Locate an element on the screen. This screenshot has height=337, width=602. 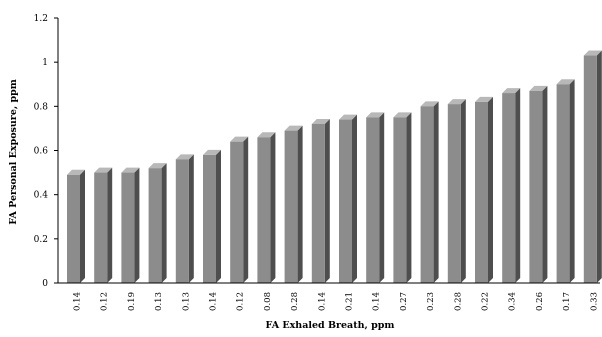
x-tick-label: 0.27 is located at coordinates (404, 301).